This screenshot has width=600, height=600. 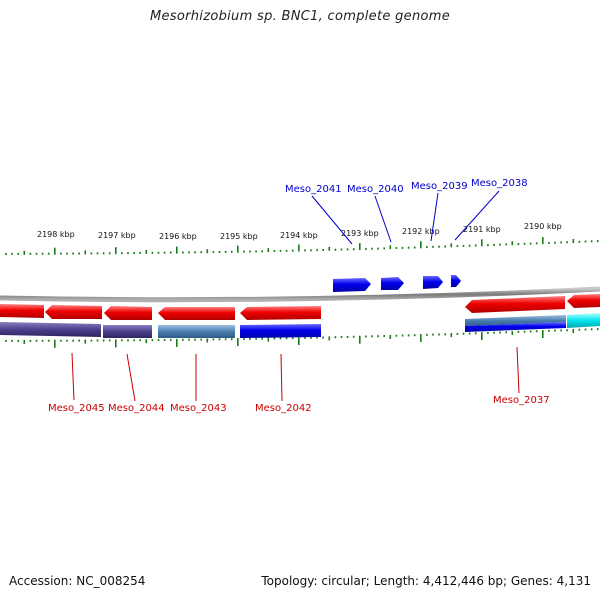 I want to click on label-meso-2041: Meso_2041, so click(x=313, y=189).